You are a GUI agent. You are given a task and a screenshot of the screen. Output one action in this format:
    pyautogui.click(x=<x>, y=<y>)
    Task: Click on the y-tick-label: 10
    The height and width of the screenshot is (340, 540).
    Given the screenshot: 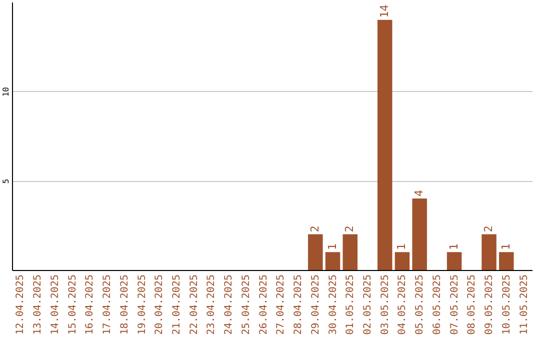 What is the action you would take?
    pyautogui.click(x=6, y=91)
    